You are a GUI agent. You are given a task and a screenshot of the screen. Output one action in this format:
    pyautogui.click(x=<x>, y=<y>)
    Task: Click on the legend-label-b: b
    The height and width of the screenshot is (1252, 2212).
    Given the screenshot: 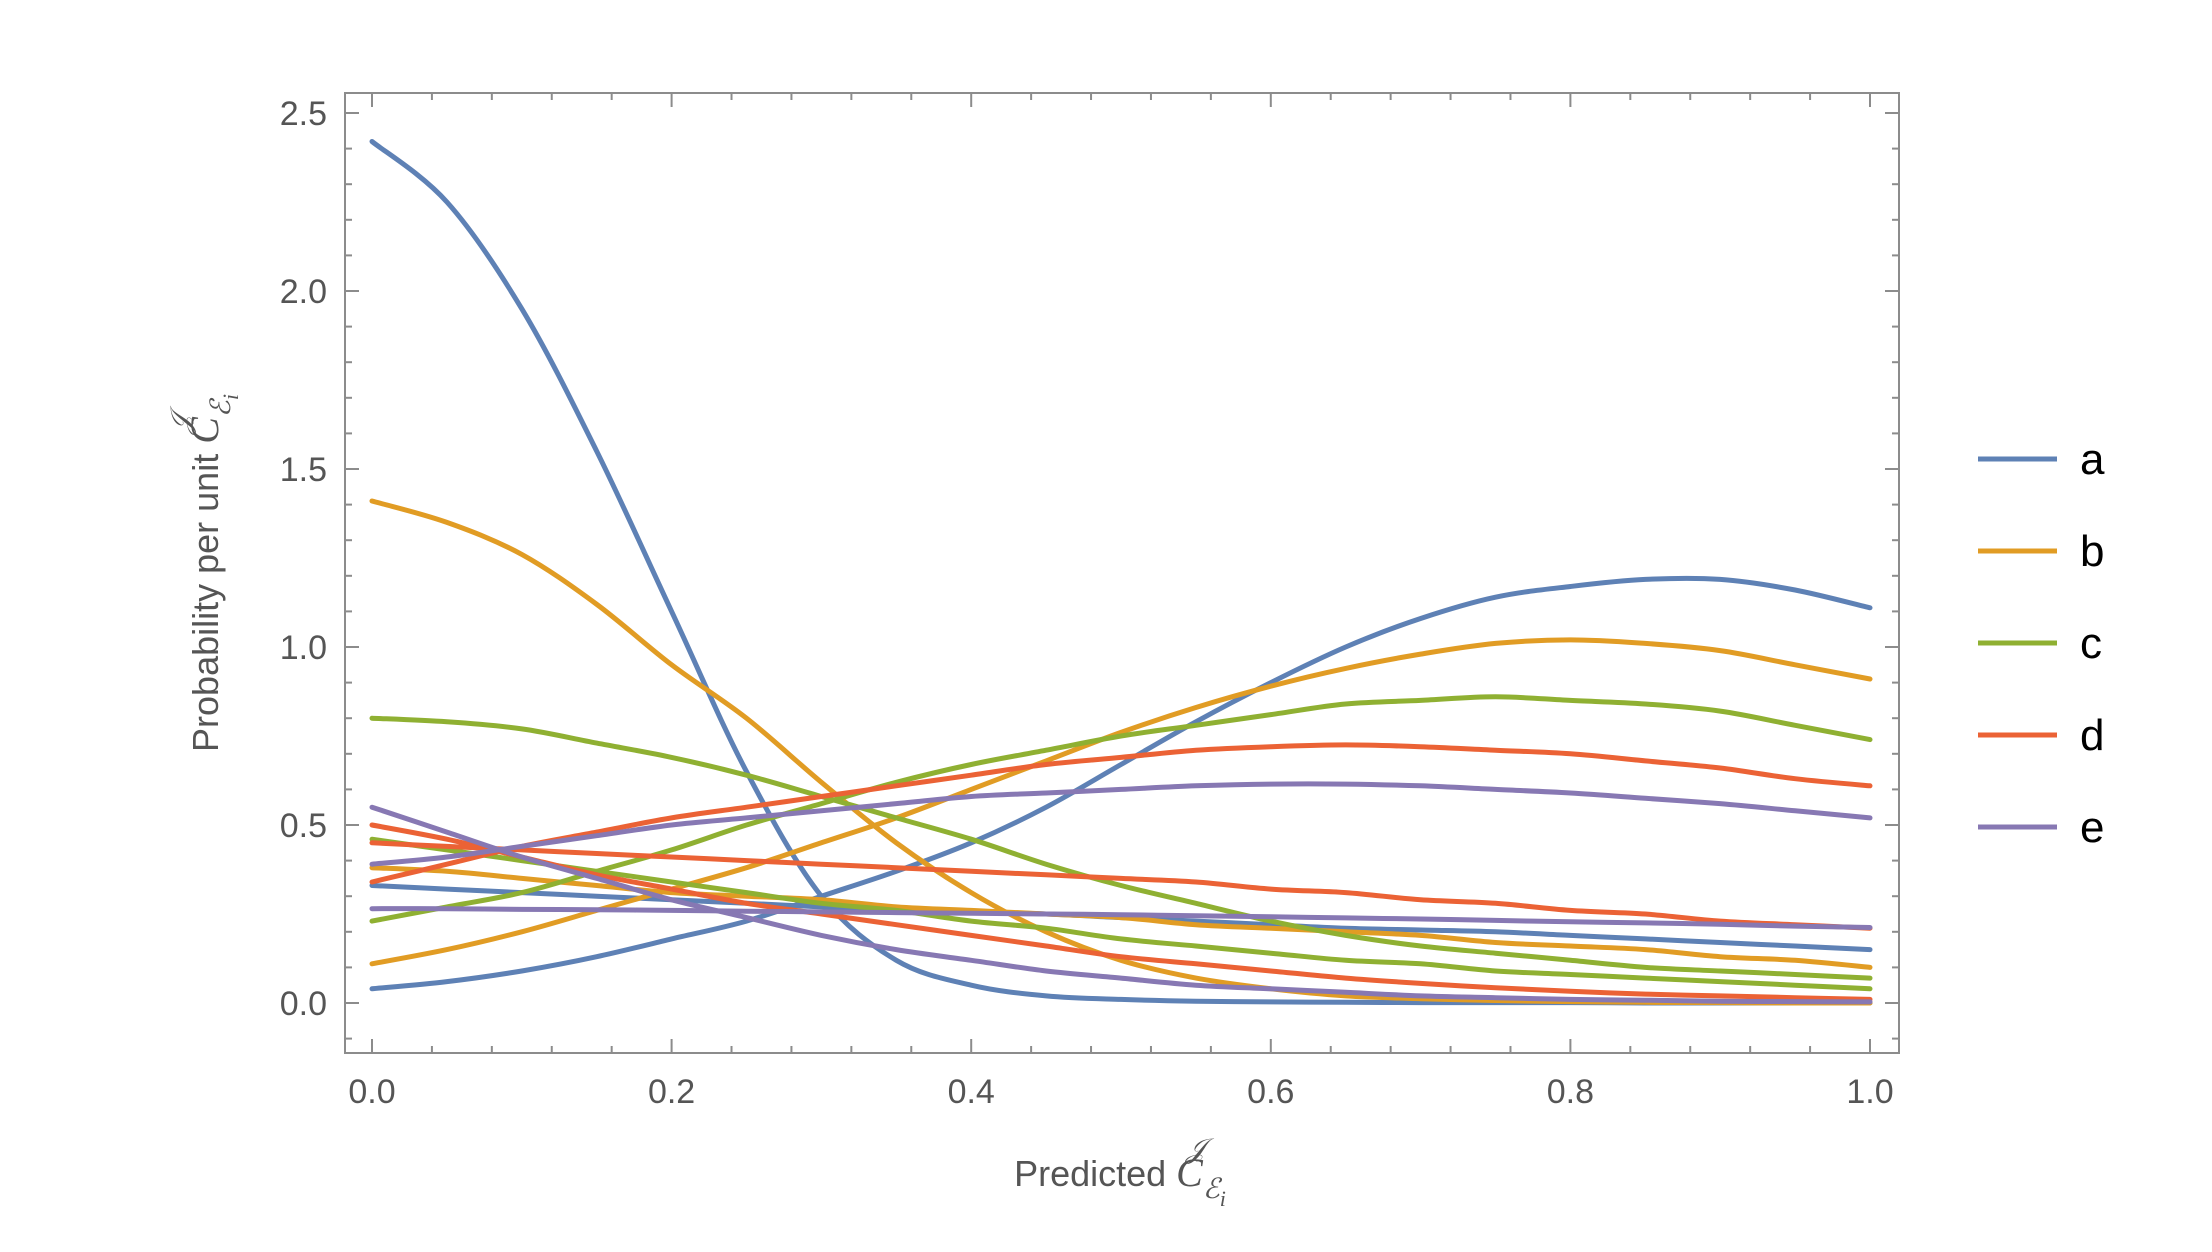 What is the action you would take?
    pyautogui.click(x=2092, y=551)
    